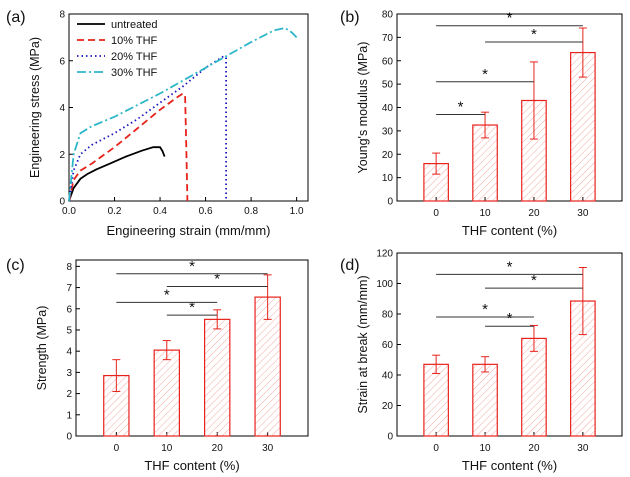 This screenshot has width=630, height=477. What do you see at coordinates (363, 344) in the screenshot?
I see `y-axis-label: Strain at break (mm/mm)` at bounding box center [363, 344].